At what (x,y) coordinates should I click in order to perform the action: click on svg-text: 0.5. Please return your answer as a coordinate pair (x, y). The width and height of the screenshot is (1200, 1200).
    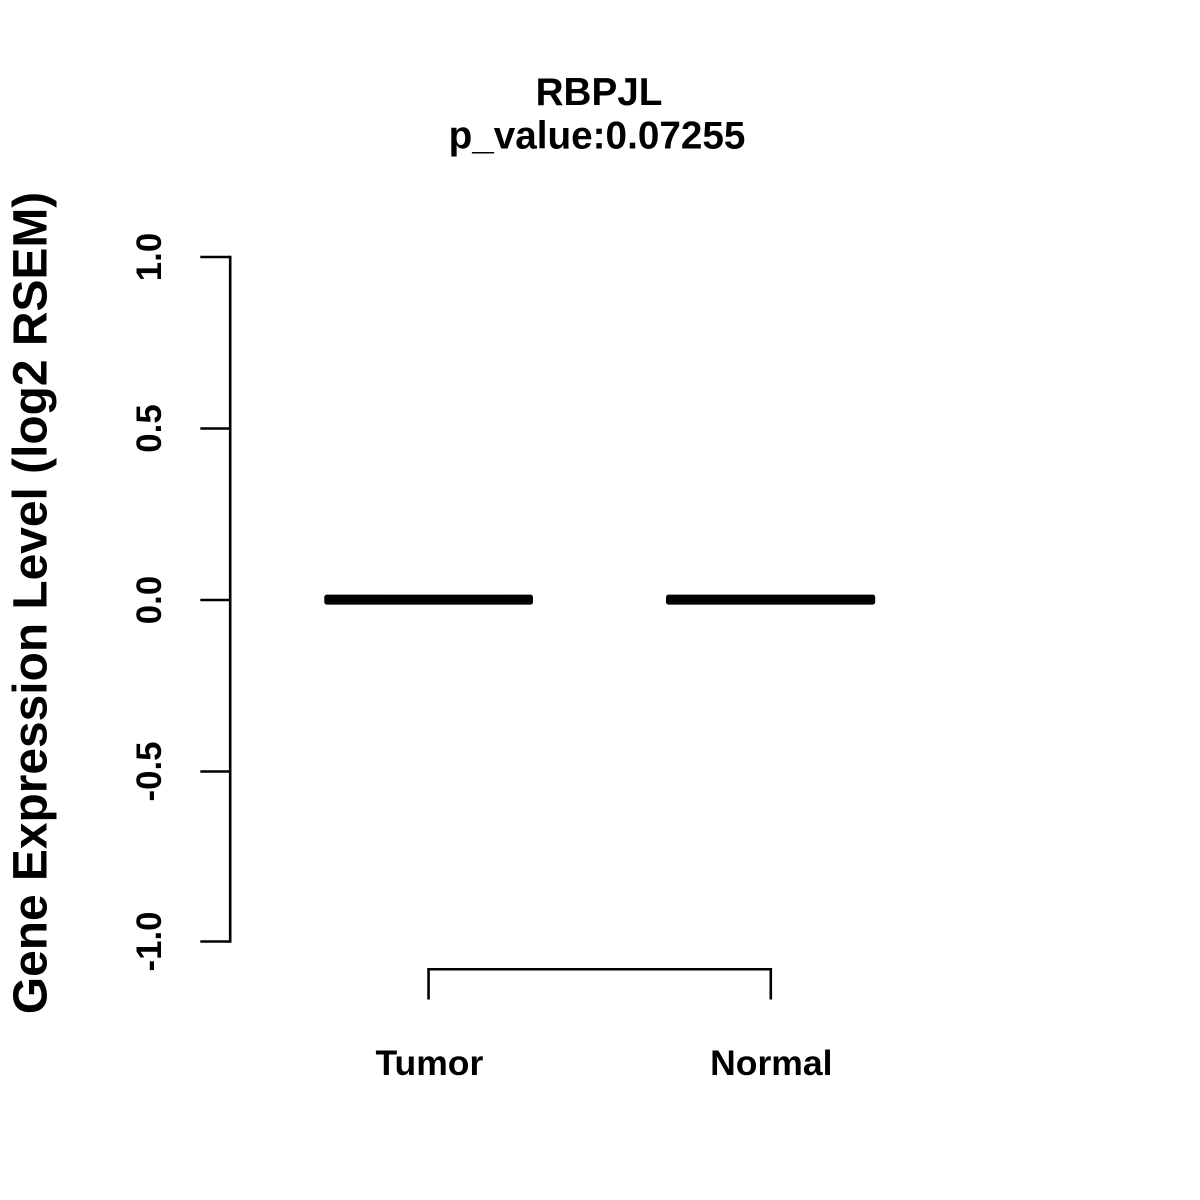
    Looking at the image, I should click on (149, 428).